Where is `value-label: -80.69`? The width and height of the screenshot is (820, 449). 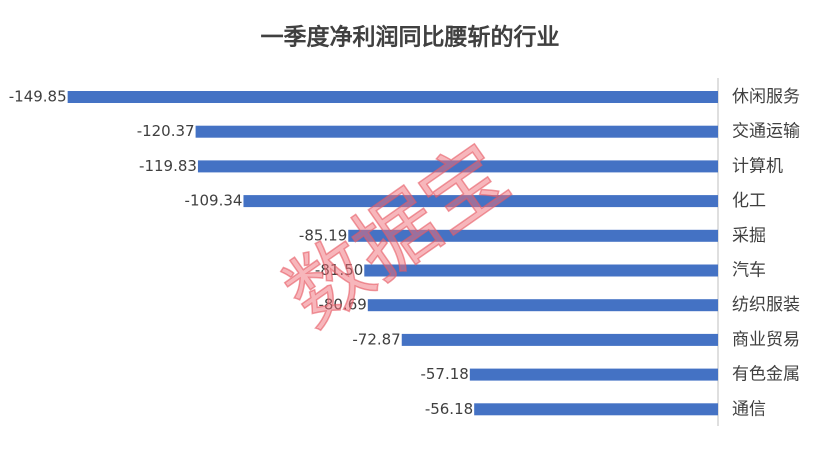 value-label: -80.69 is located at coordinates (342, 305).